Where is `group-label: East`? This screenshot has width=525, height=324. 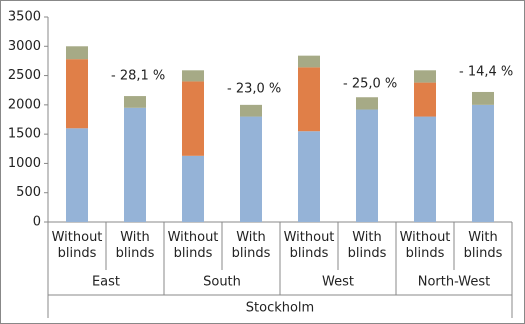 group-label: East is located at coordinates (106, 282).